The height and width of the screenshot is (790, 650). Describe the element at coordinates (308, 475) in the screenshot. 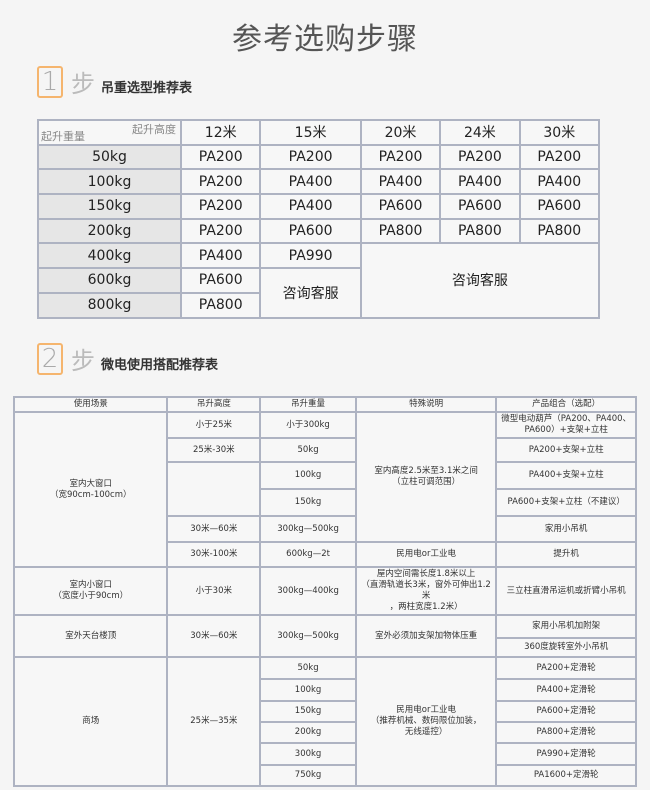

I see `table-cell: 100kg` at that location.